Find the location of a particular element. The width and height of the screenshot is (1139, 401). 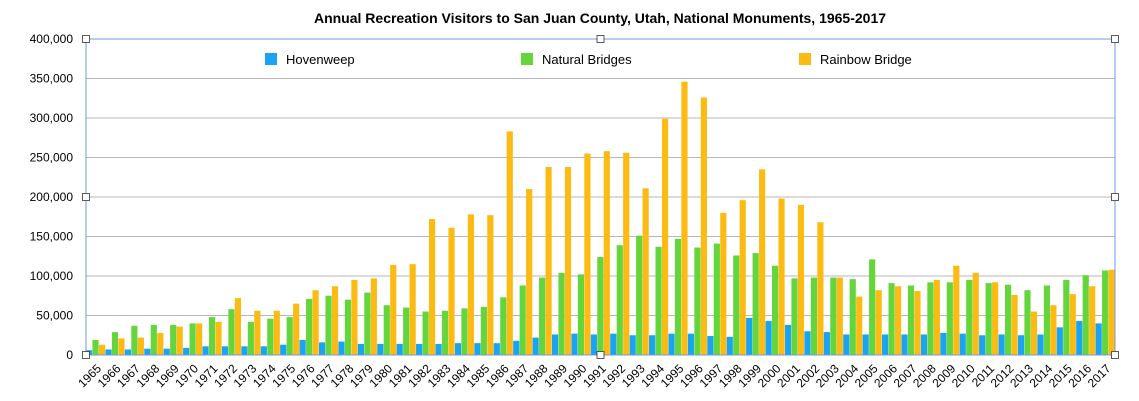

legend-label: Rainbow Bridge is located at coordinates (866, 59).